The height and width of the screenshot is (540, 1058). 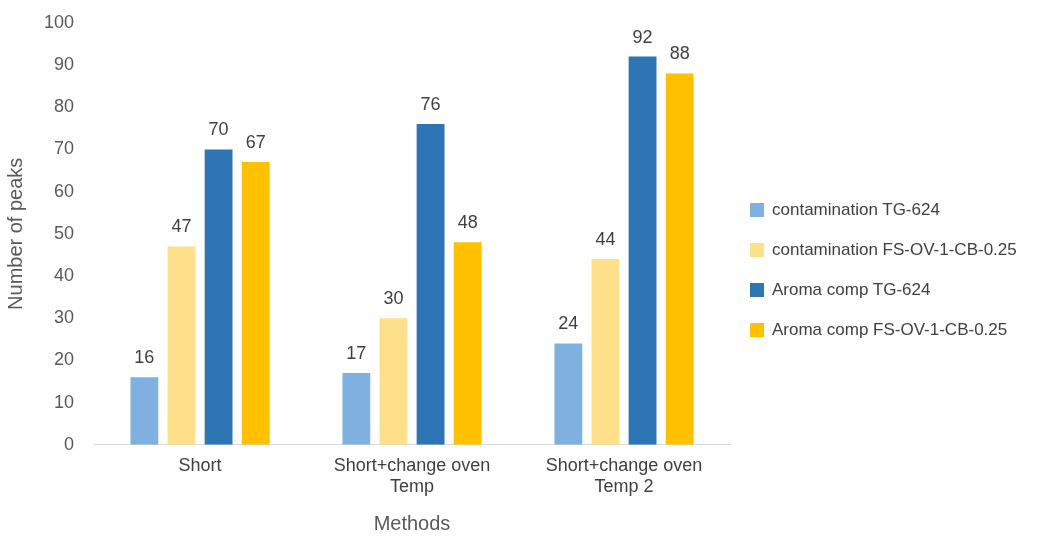 I want to click on x-tick-label: Short, so click(x=200, y=464).